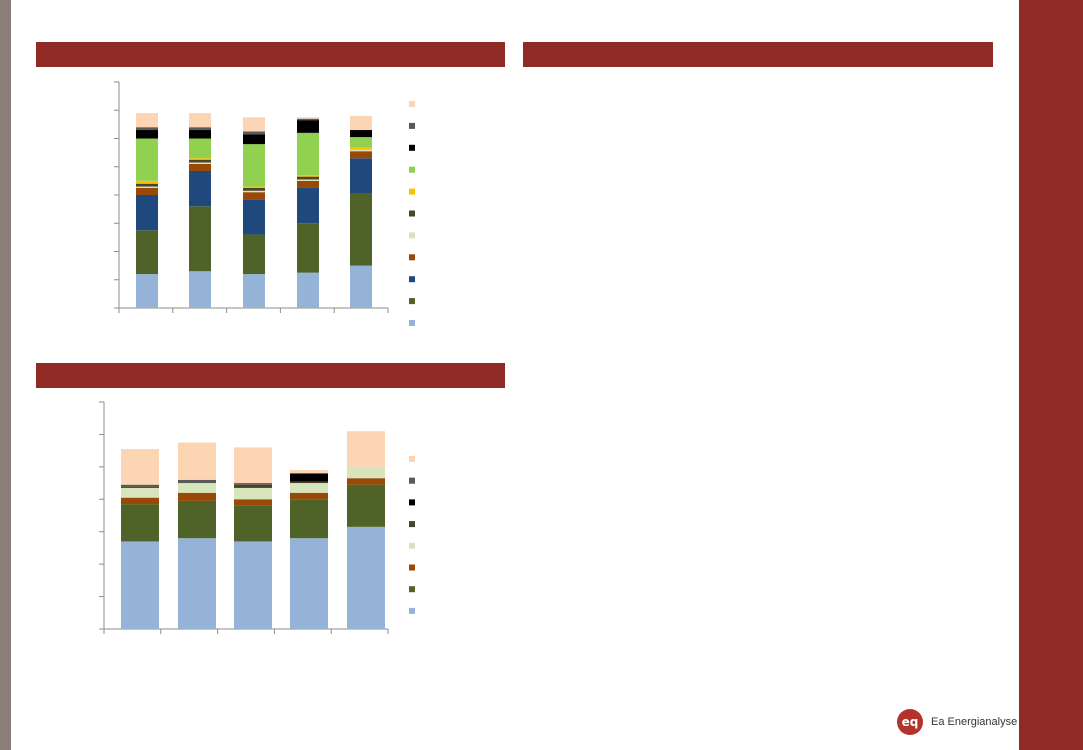 Image resolution: width=1083 pixels, height=750 pixels. Describe the element at coordinates (270, 54) in the screenshot. I see `section-header-bar-top-left` at that location.